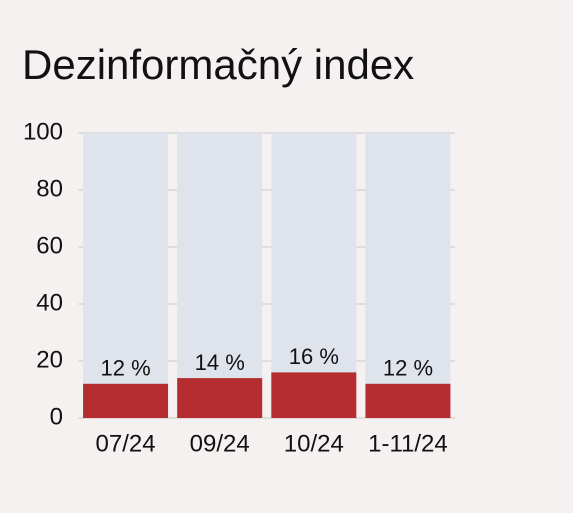 The image size is (573, 513). Describe the element at coordinates (220, 443) in the screenshot. I see `x-tick-label: 09/24` at that location.